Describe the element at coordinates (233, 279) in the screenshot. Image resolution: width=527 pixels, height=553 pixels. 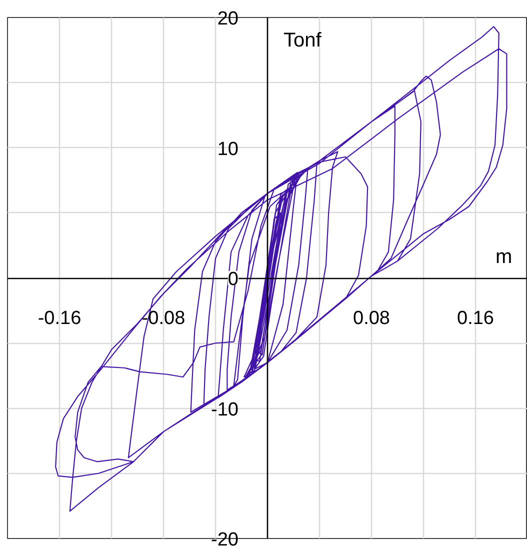
I see `y-tick-label: 0` at that location.